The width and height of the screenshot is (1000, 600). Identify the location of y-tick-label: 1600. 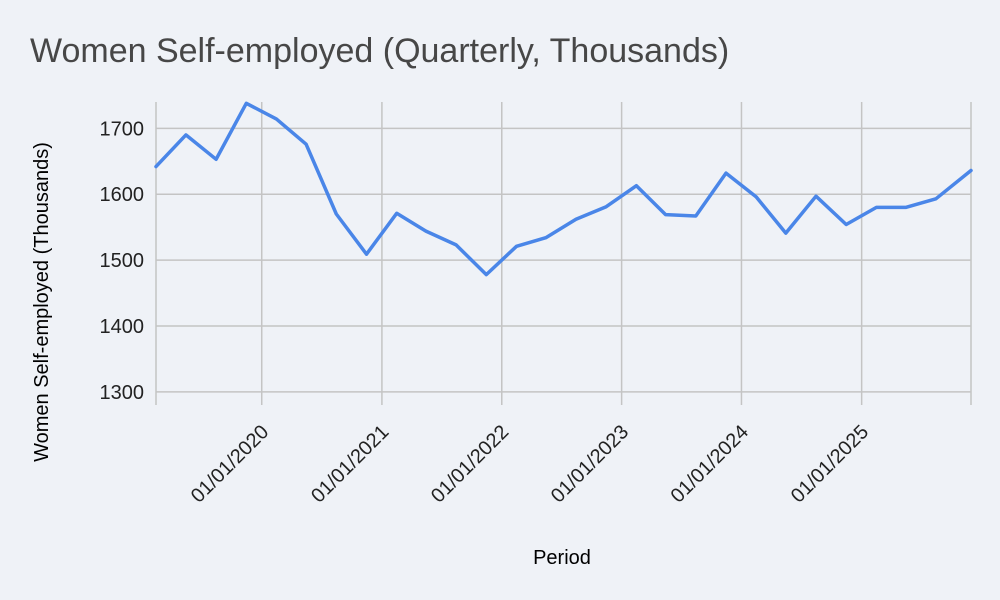
(122, 195).